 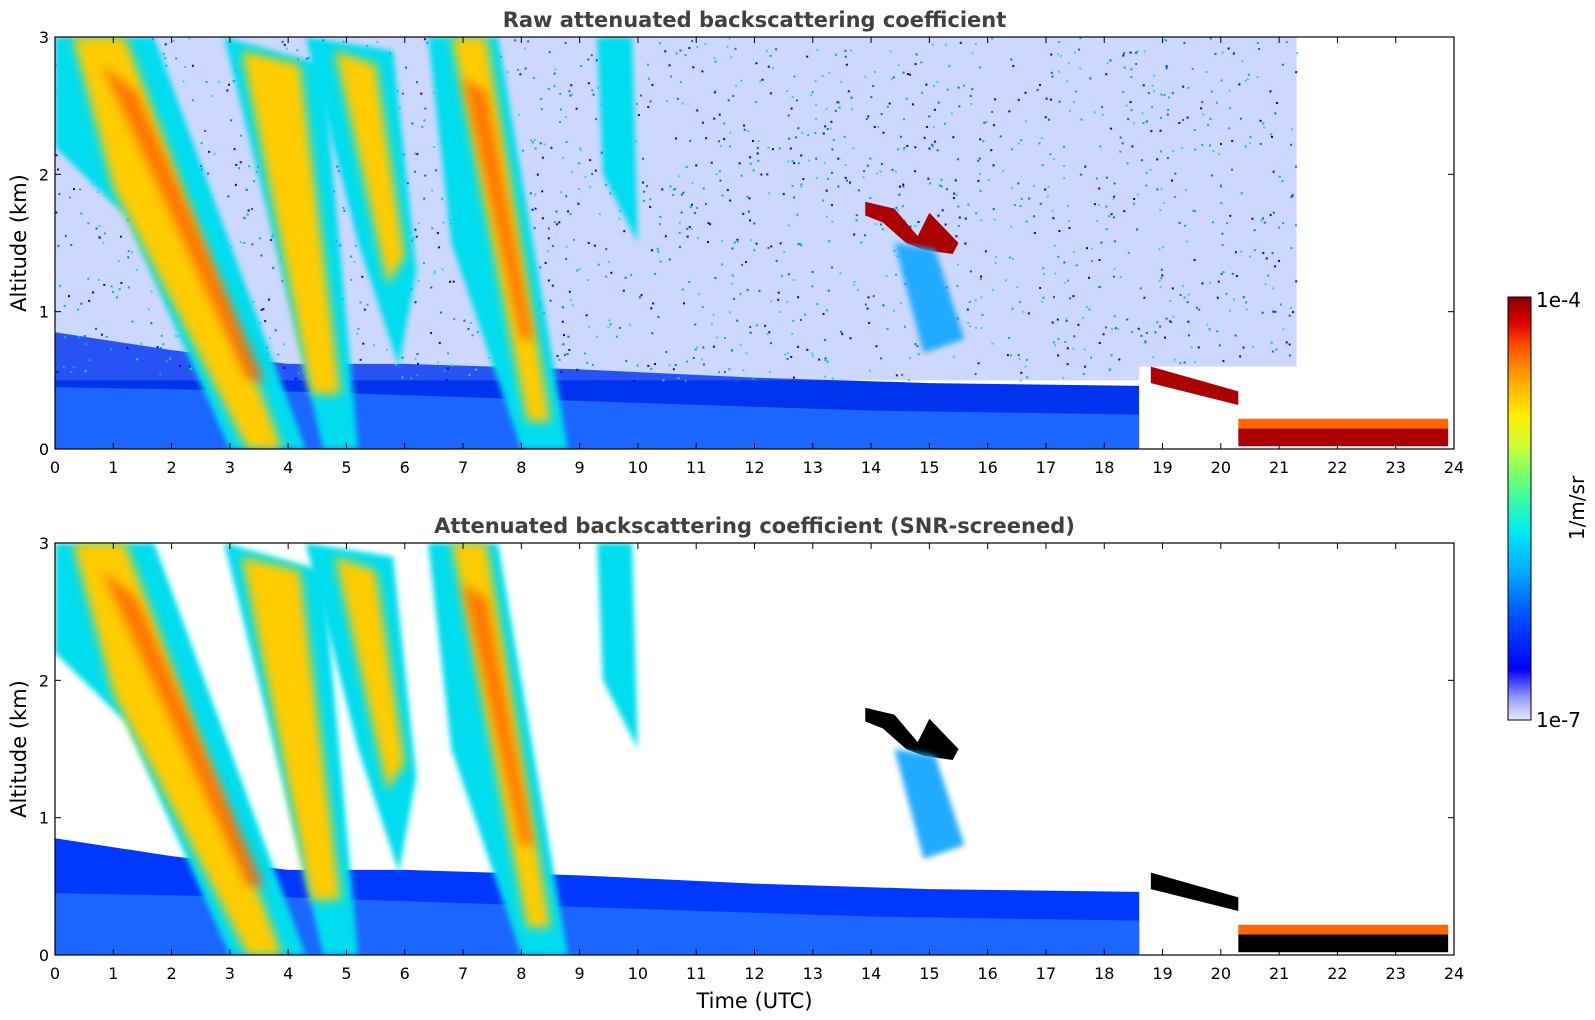 What do you see at coordinates (113, 973) in the screenshot?
I see `x-tick-label: 1` at bounding box center [113, 973].